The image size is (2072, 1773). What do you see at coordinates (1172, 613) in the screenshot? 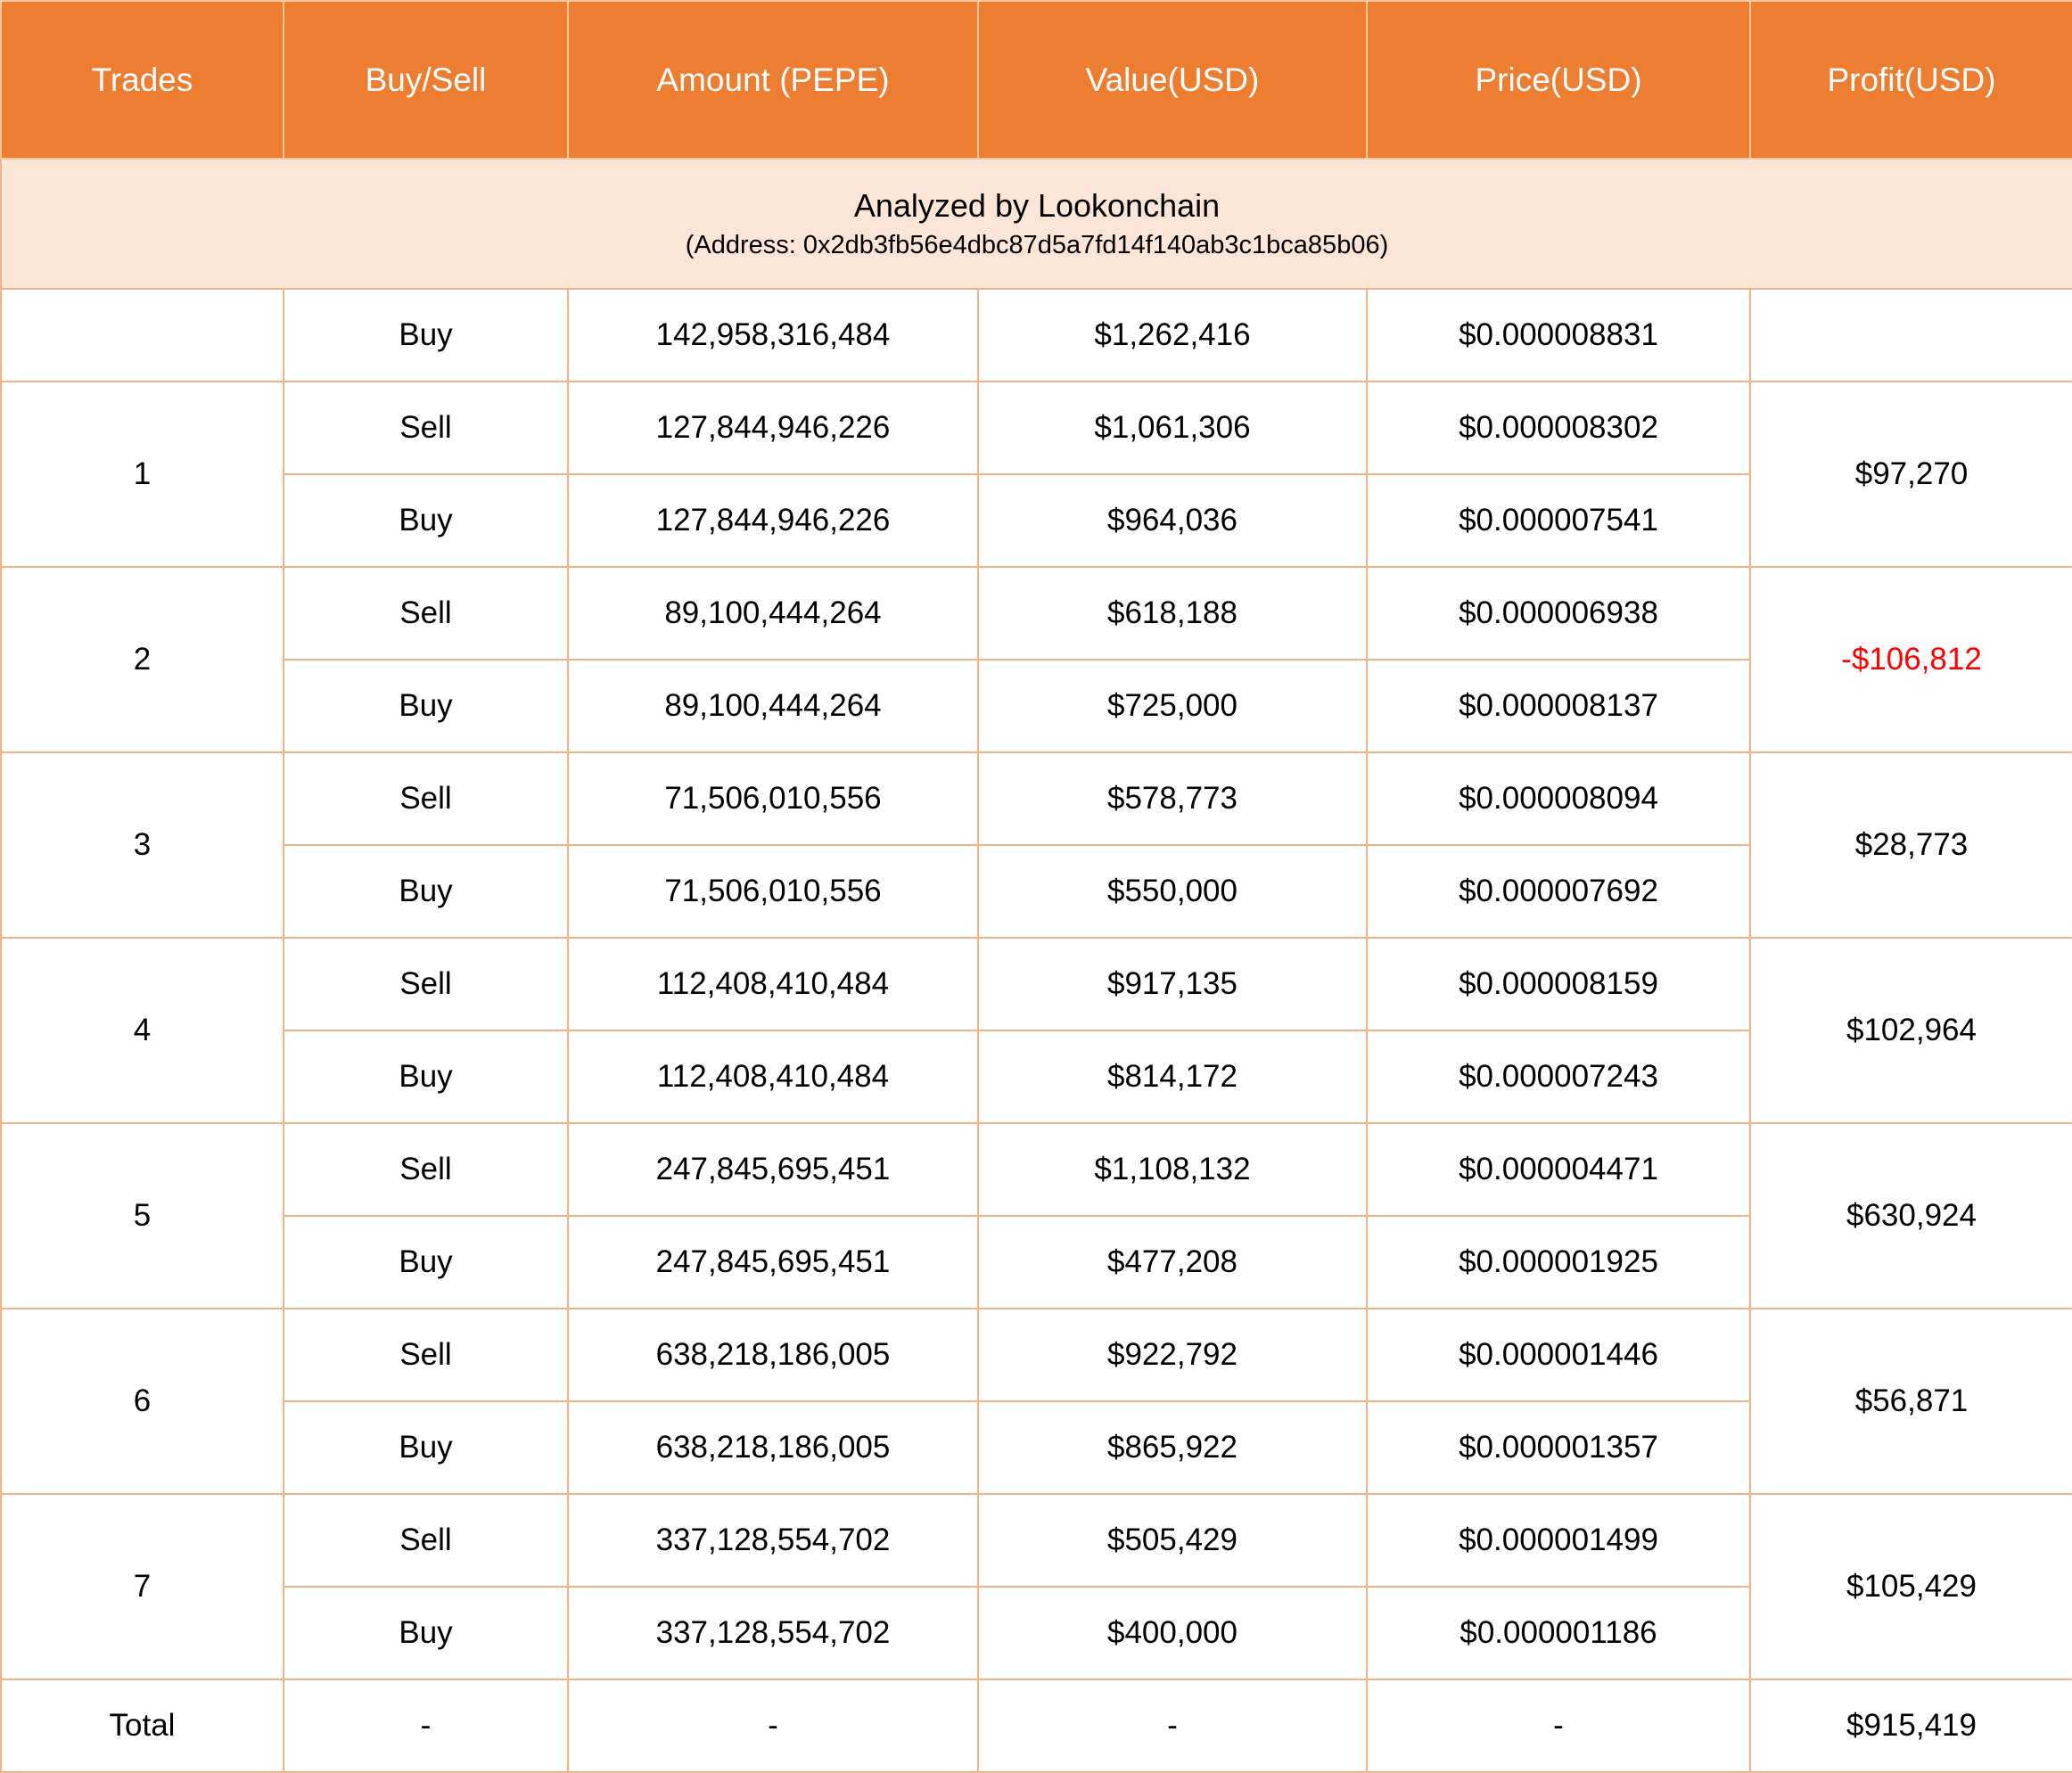
I see `value-cell: $618,188` at bounding box center [1172, 613].